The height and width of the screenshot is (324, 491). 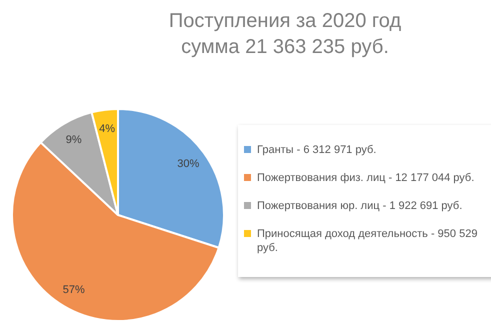 What do you see at coordinates (285, 21) in the screenshot?
I see `chart-title: Поступления за 2020 год` at bounding box center [285, 21].